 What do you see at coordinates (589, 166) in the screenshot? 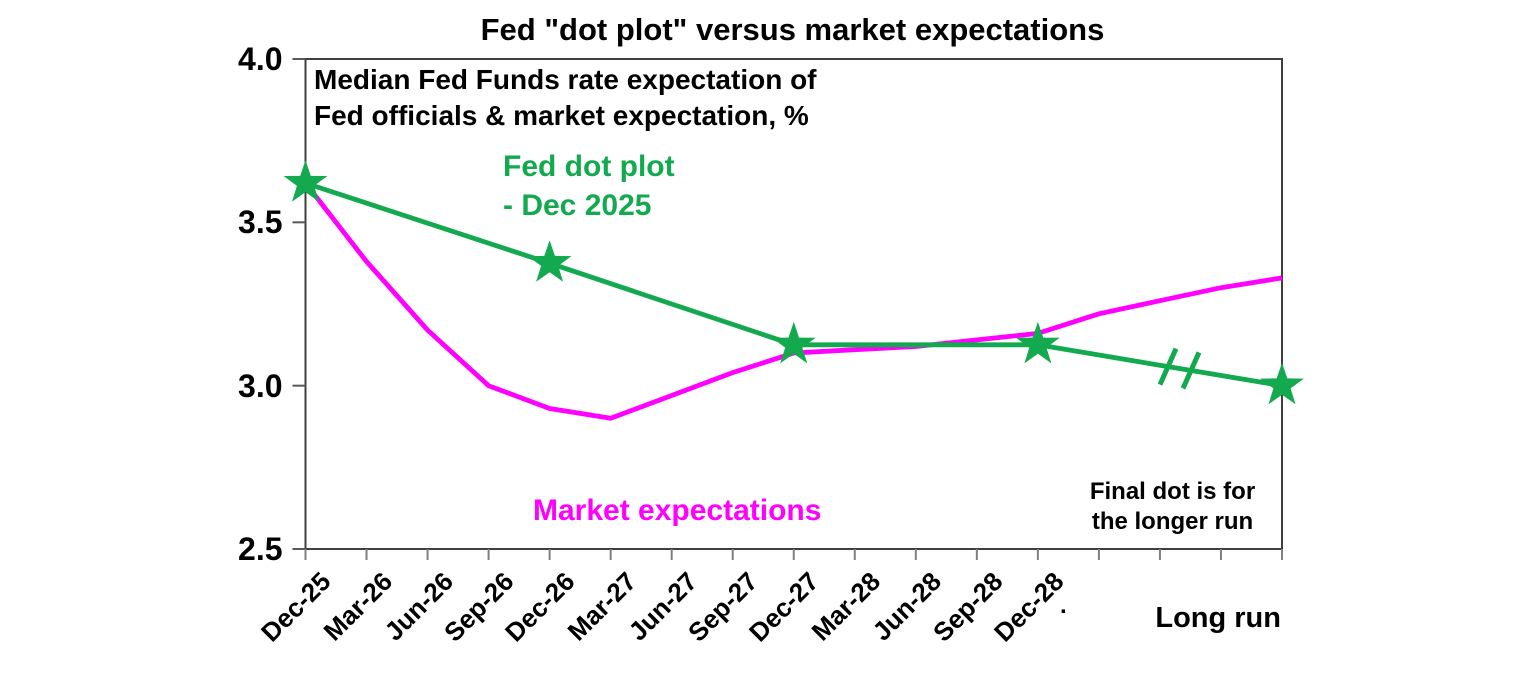
I see `fed-label-line-1: Fed dot plot` at bounding box center [589, 166].